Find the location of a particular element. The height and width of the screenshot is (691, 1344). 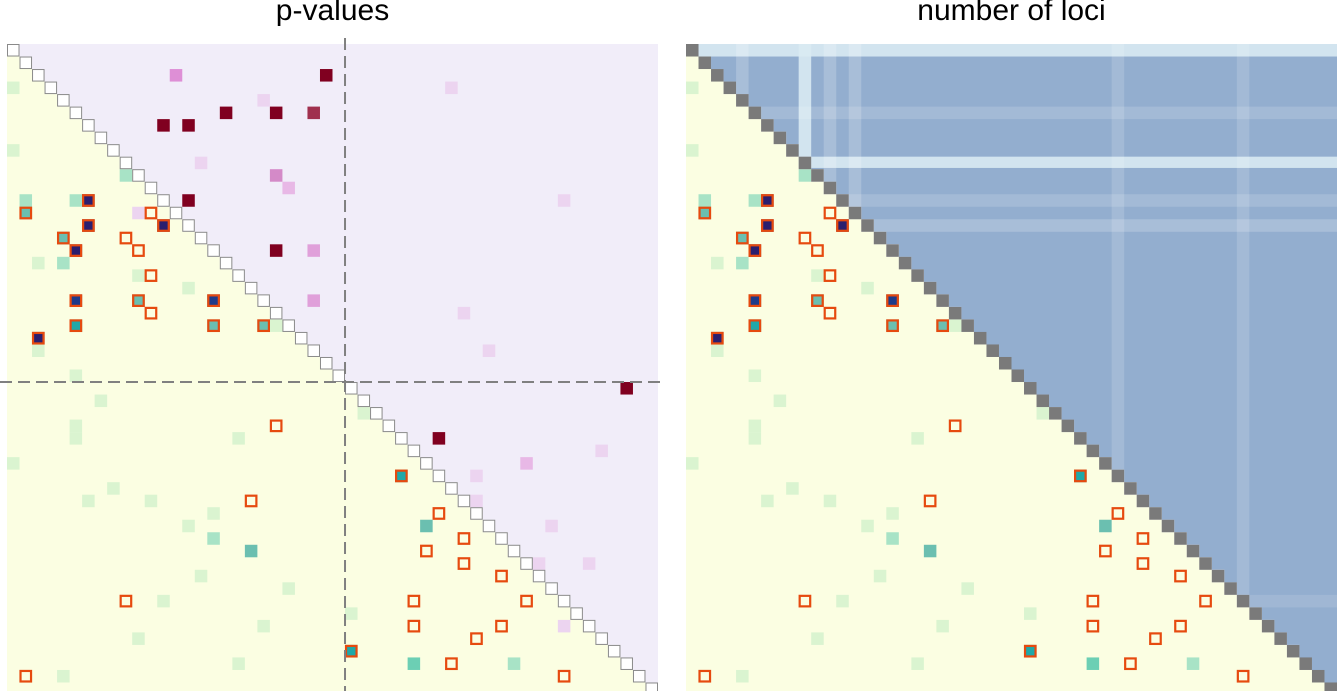

chart-title-right: number of loci is located at coordinates (1011, 13).